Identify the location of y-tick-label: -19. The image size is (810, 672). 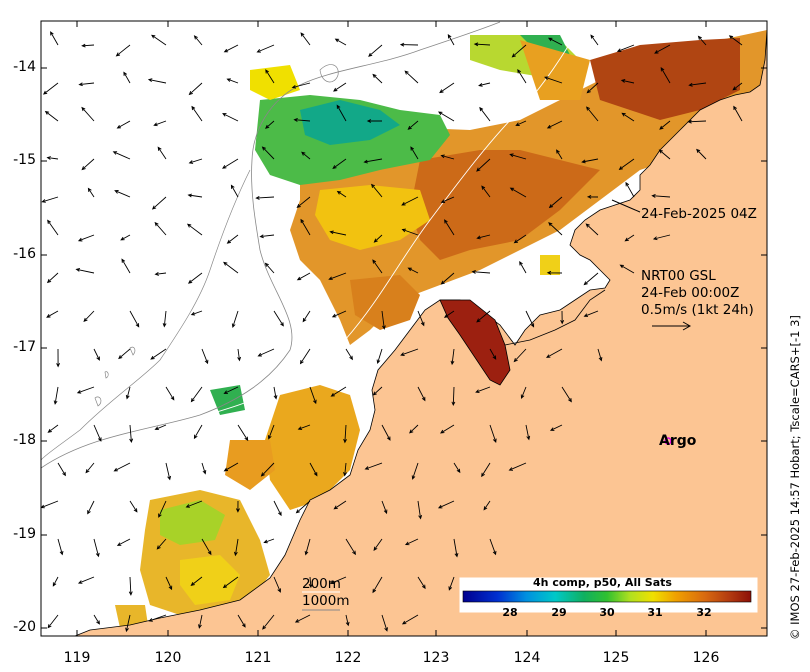
(24, 534).